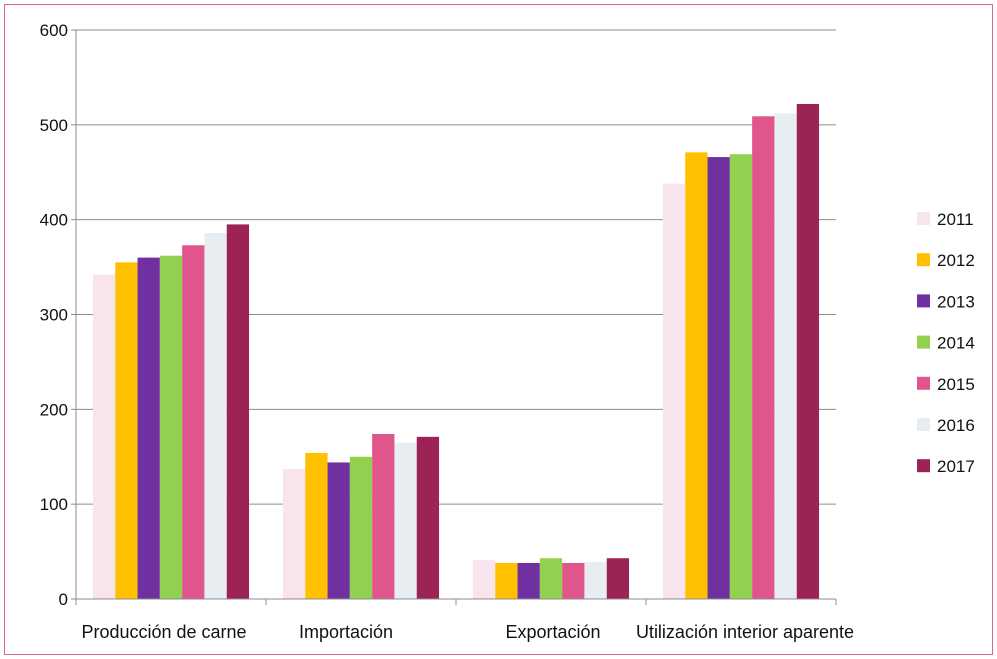  I want to click on legend-label: 2014, so click(956, 343).